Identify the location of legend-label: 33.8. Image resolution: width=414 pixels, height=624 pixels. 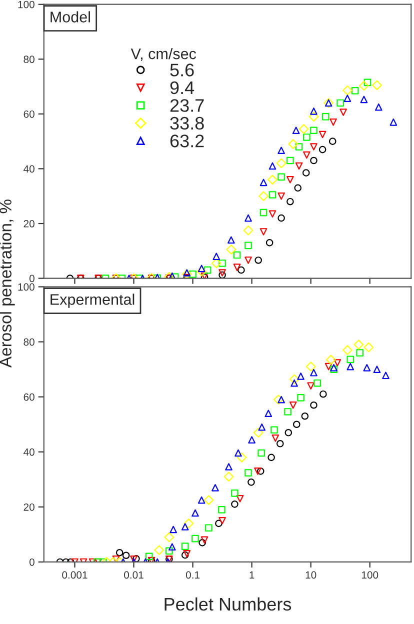
(187, 123).